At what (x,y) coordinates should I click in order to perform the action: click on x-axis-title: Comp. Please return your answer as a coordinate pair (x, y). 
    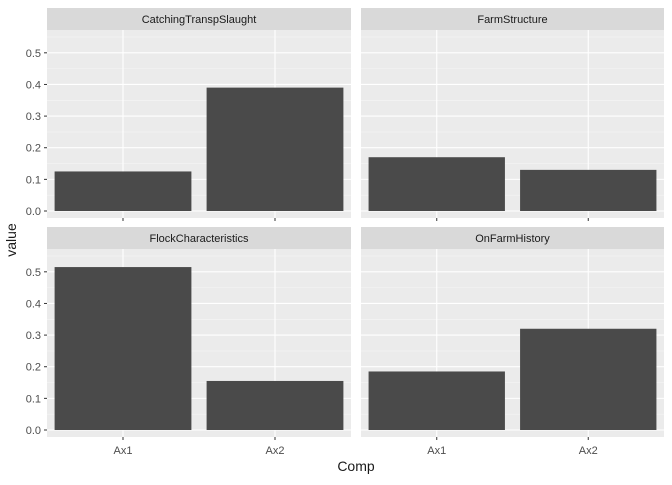
    Looking at the image, I should click on (356, 466).